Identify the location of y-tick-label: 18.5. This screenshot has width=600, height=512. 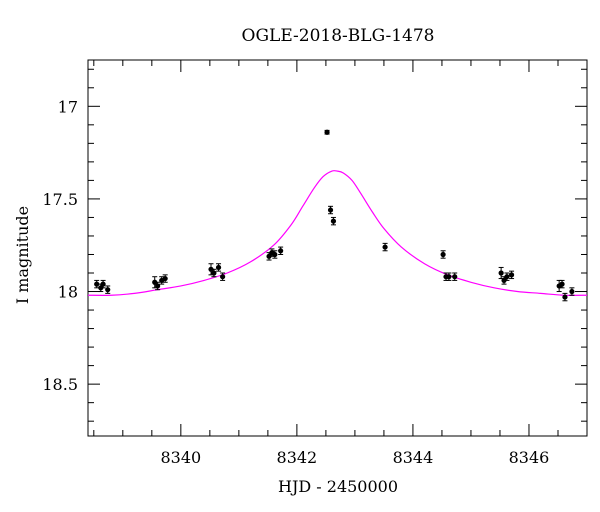
(60, 384).